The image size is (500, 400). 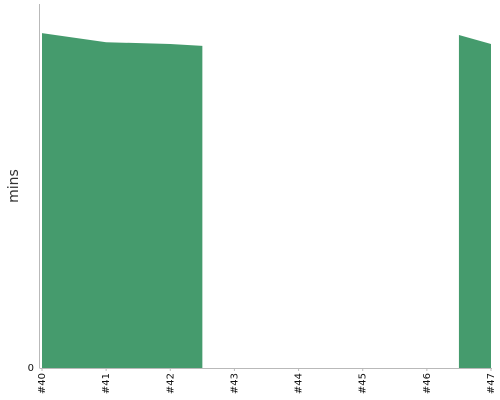 What do you see at coordinates (299, 383) in the screenshot?
I see `x-tick-label: #44` at bounding box center [299, 383].